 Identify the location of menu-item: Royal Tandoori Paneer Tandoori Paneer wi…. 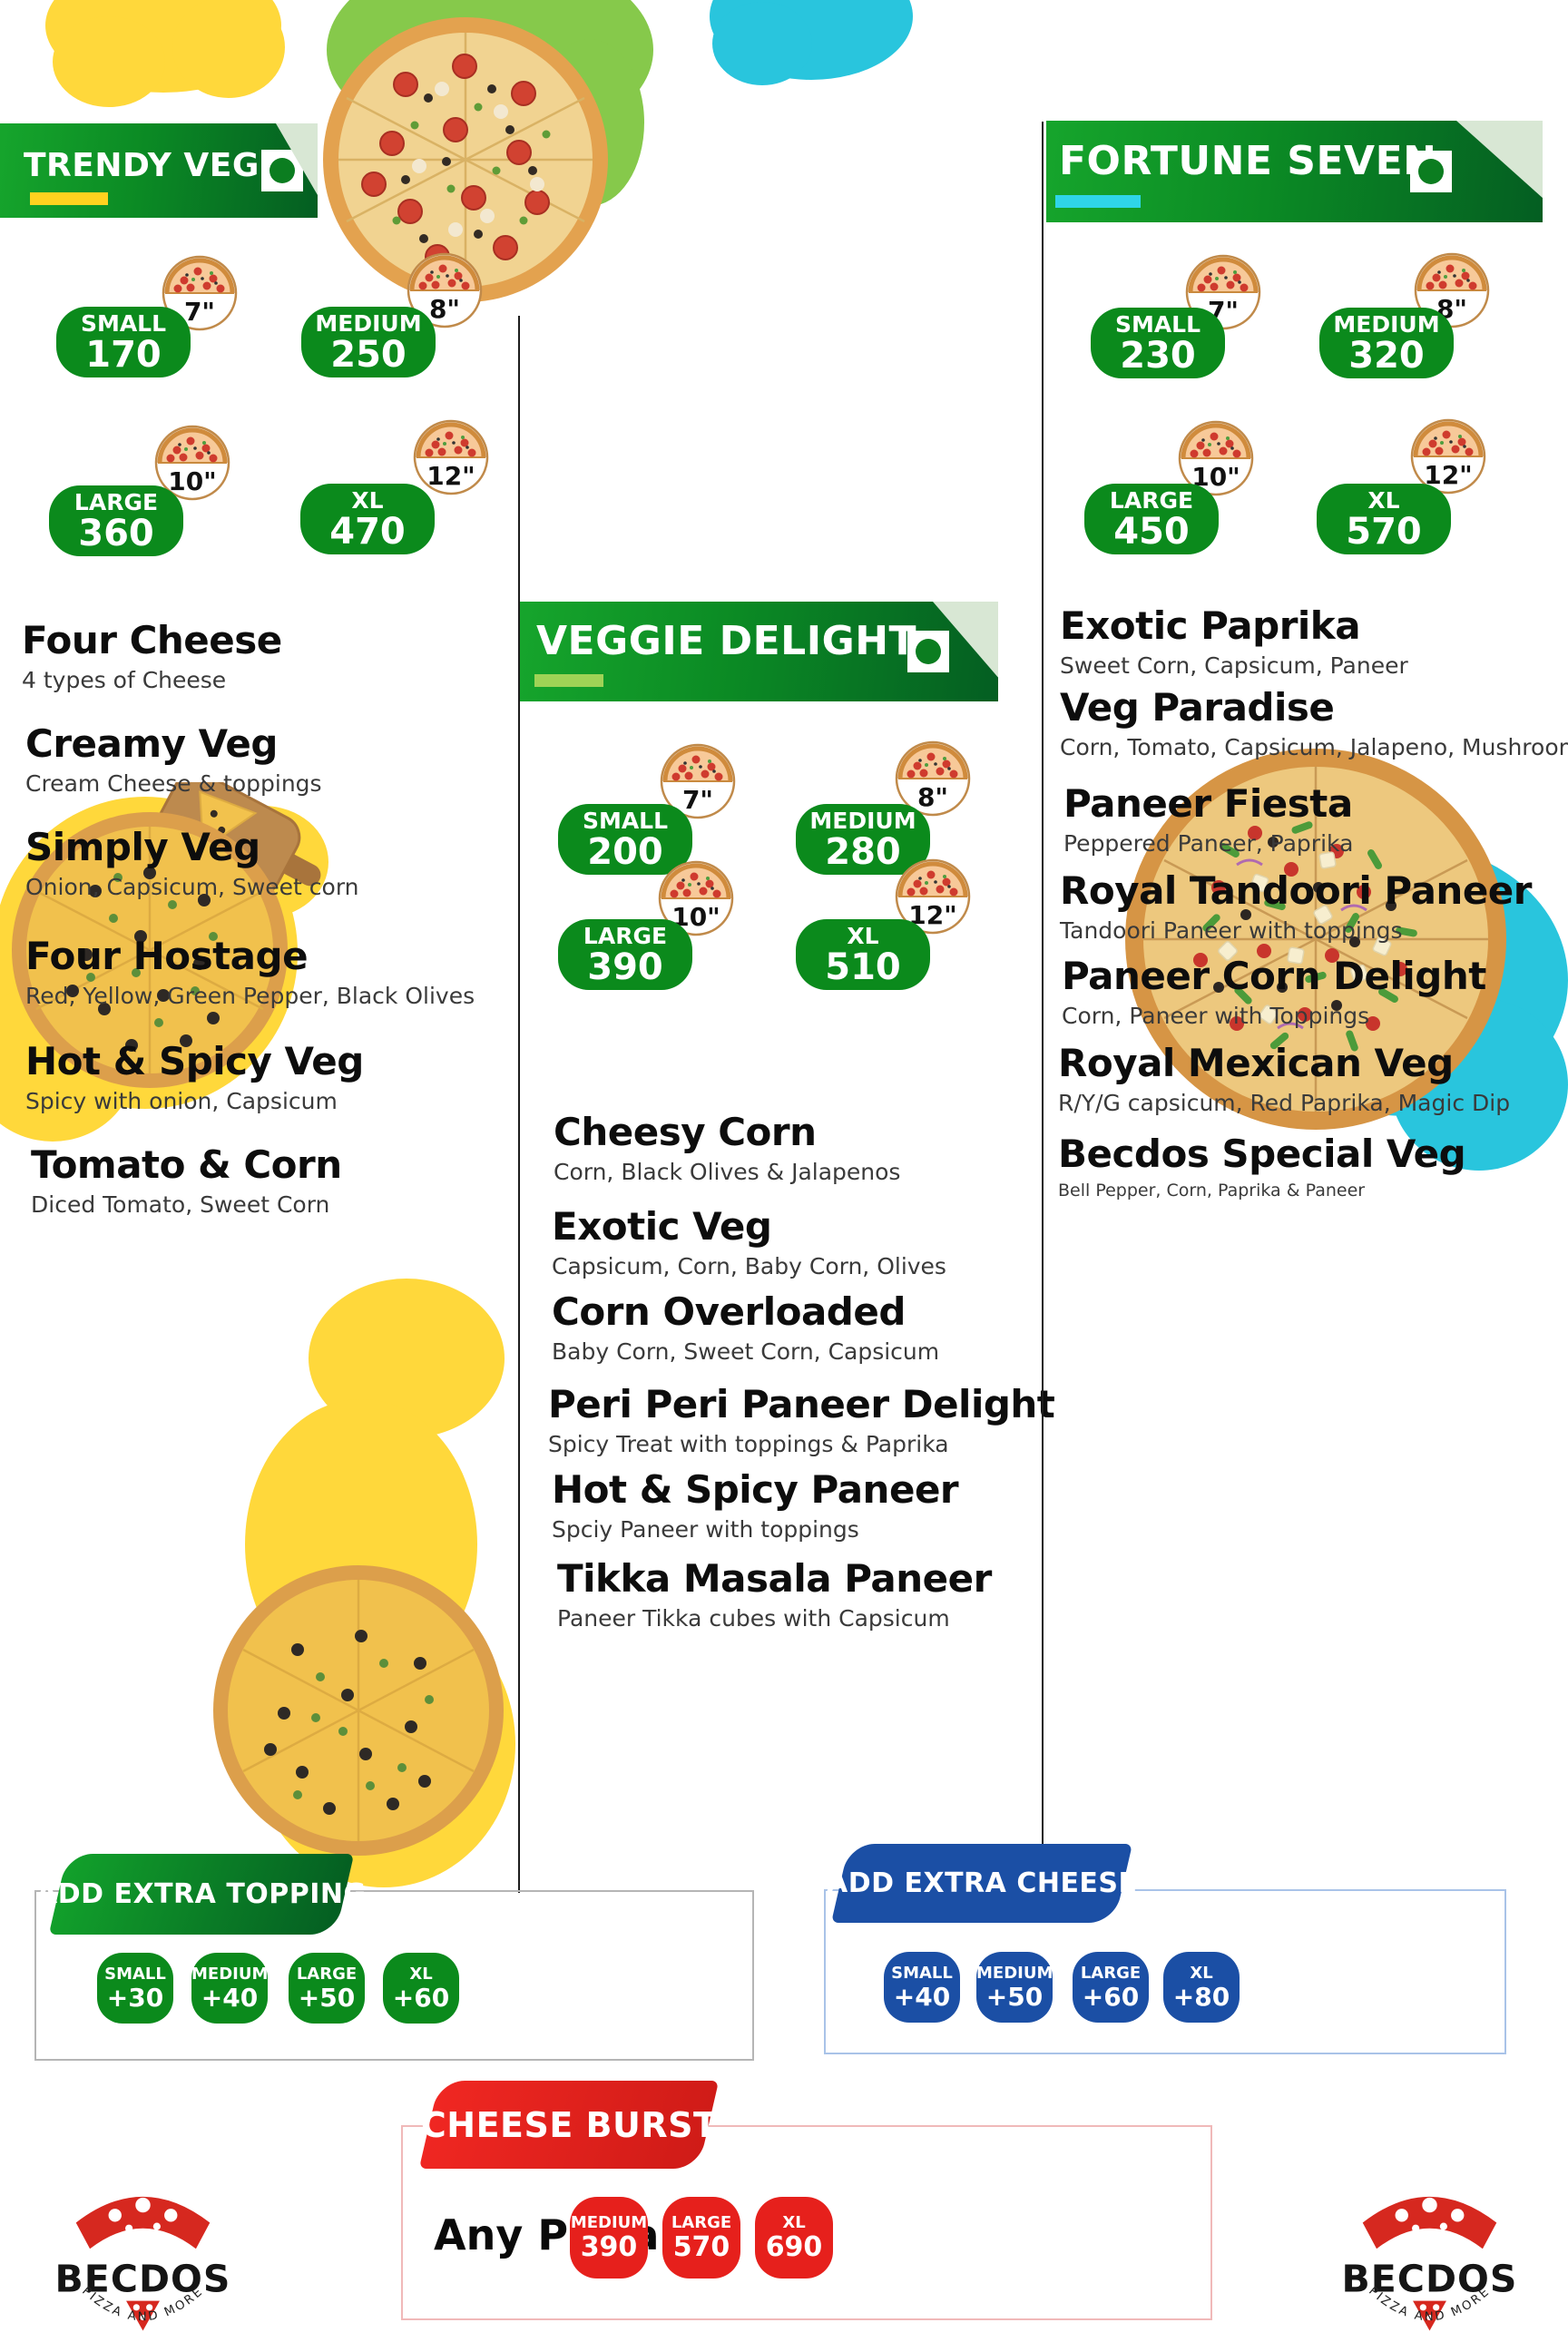
(1296, 906).